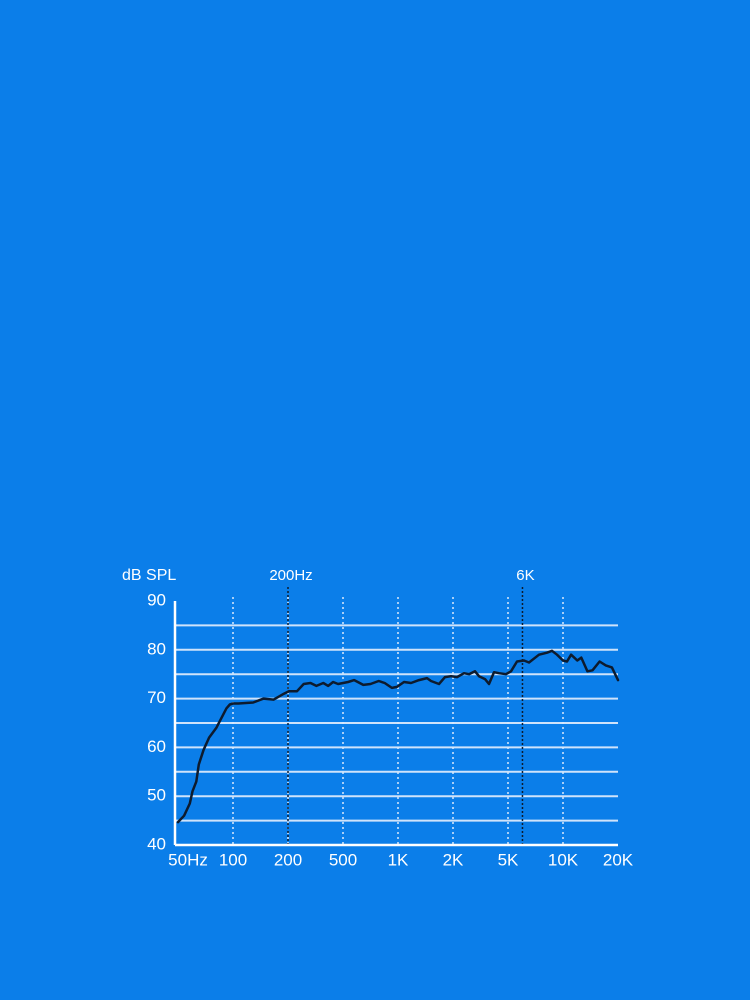  I want to click on annotation-label: 200Hz, so click(290, 575).